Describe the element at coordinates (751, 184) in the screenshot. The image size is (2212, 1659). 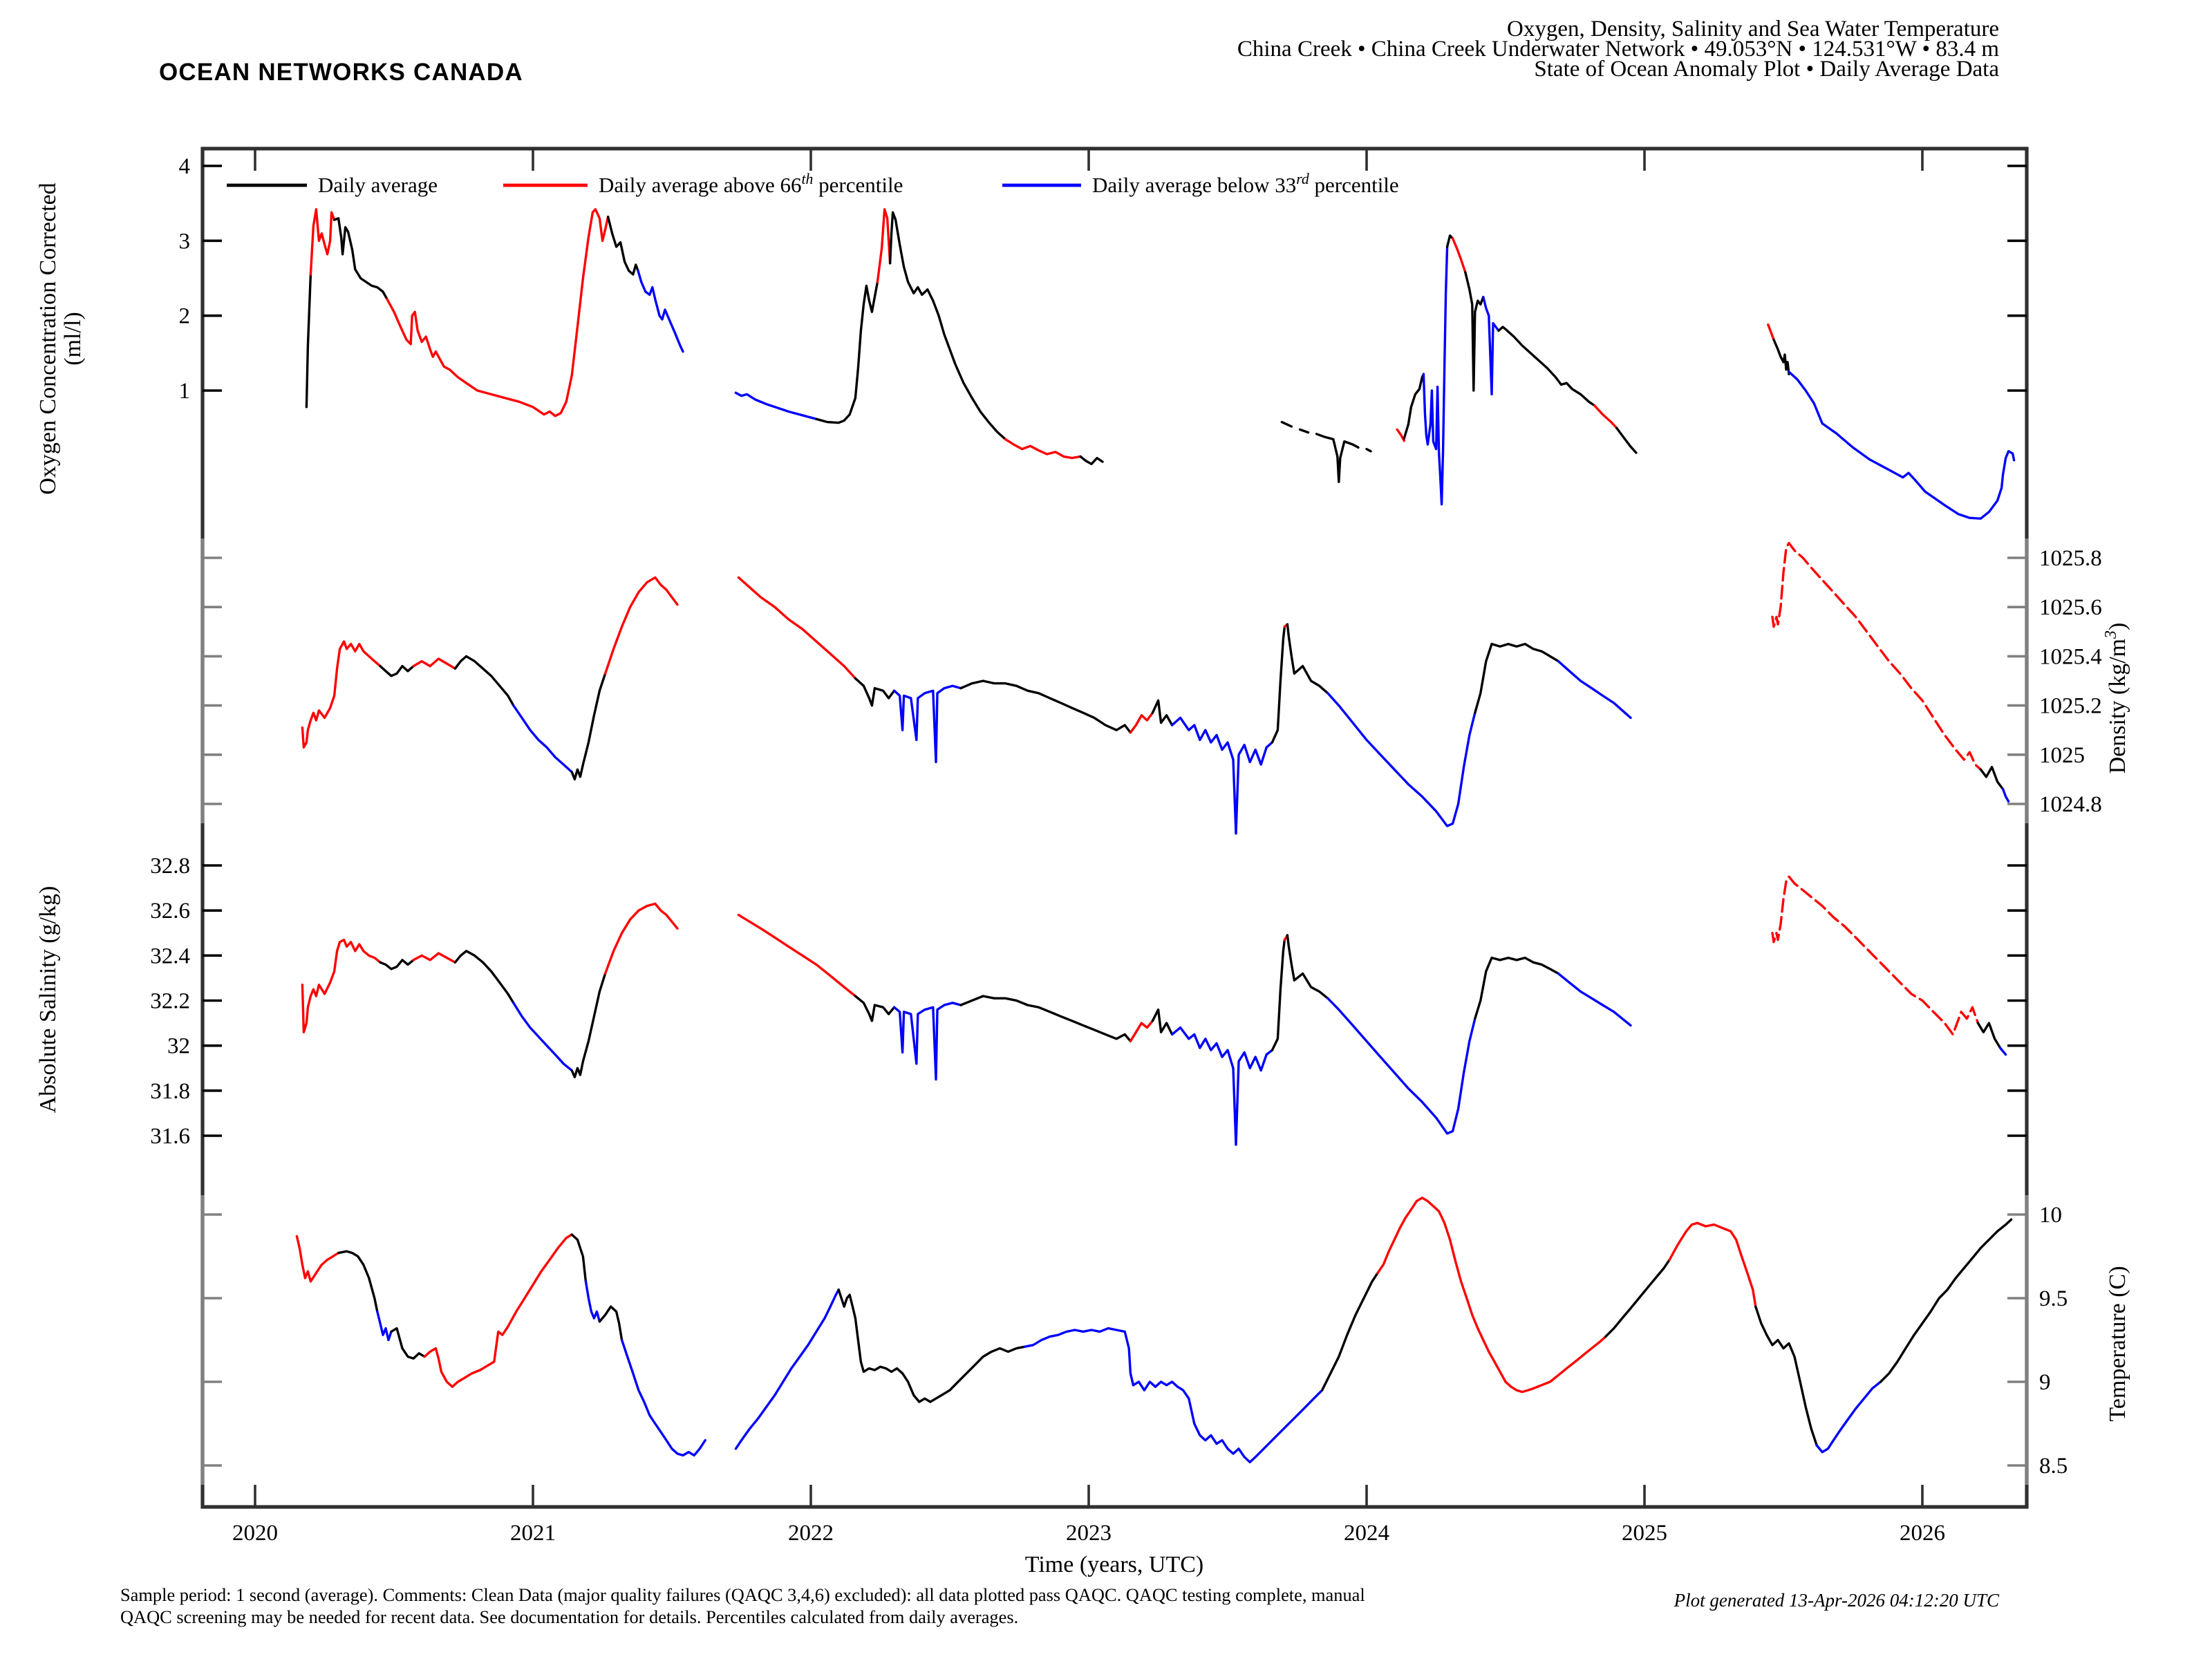
I see `svg-text:Daily average above 66th perce: Daily average above 66th percentile` at that location.